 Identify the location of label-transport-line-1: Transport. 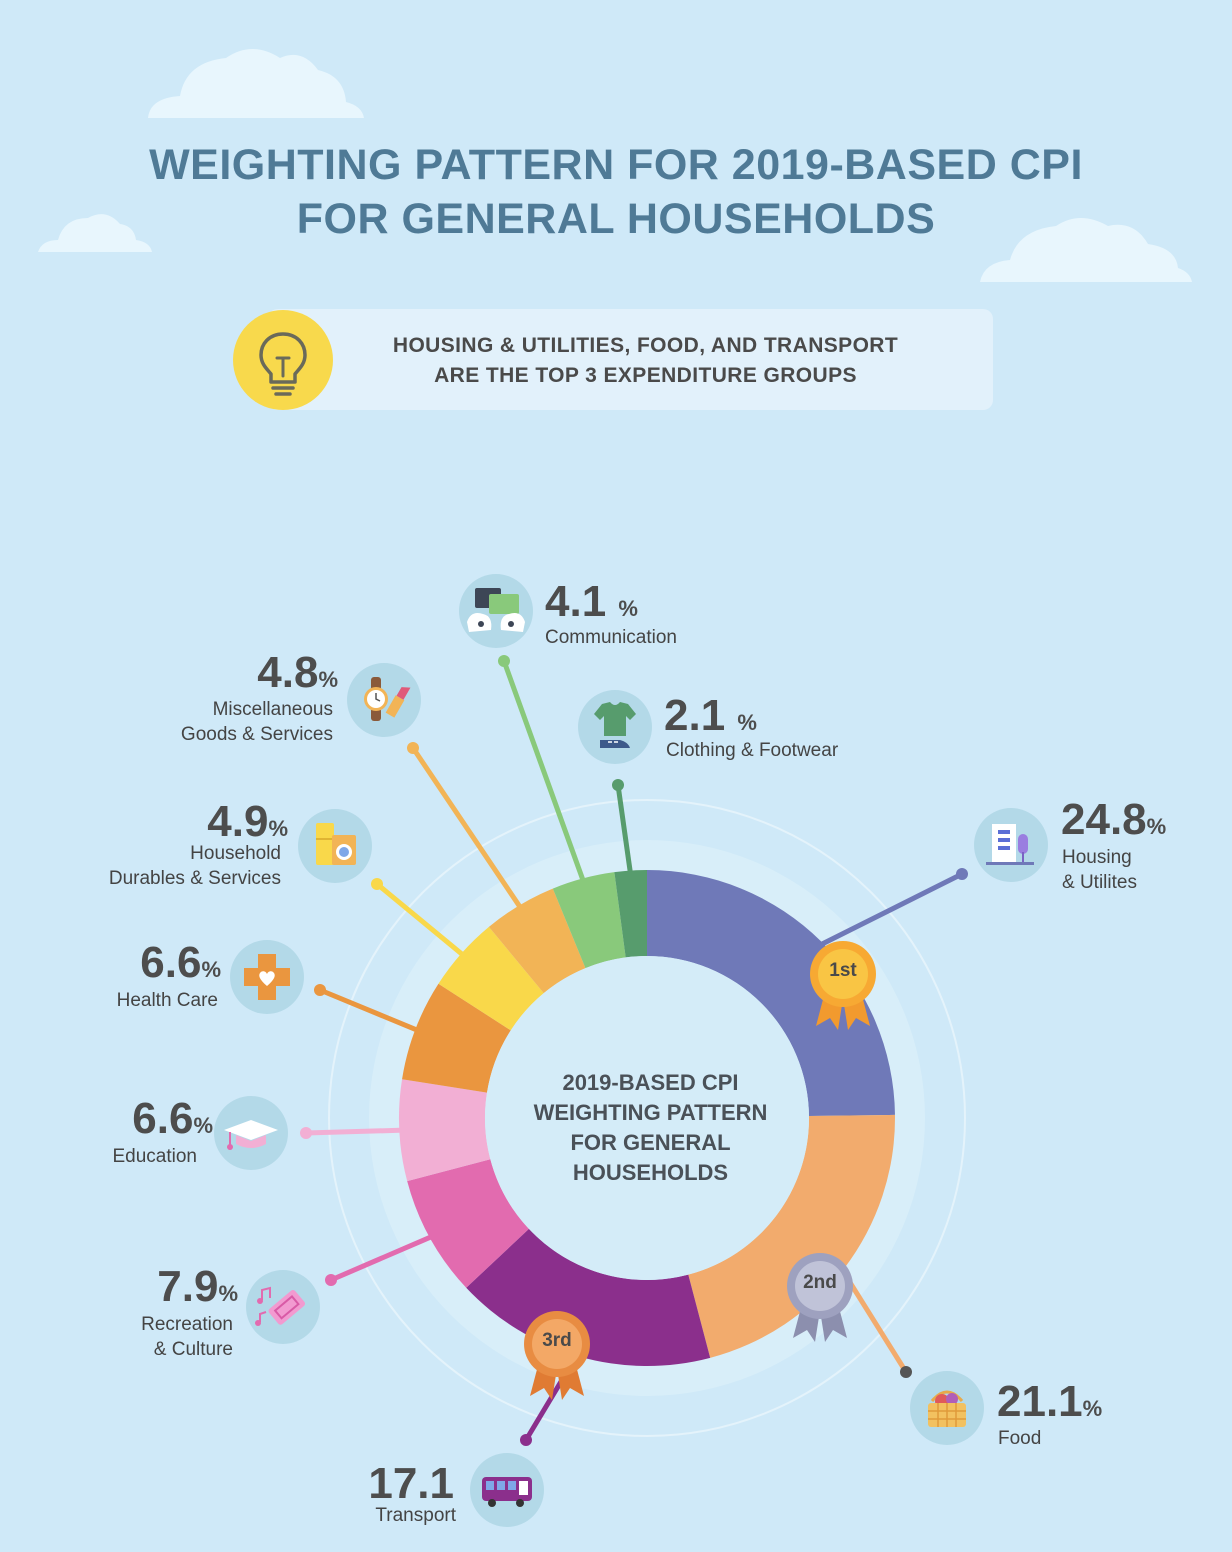
(415, 1515).